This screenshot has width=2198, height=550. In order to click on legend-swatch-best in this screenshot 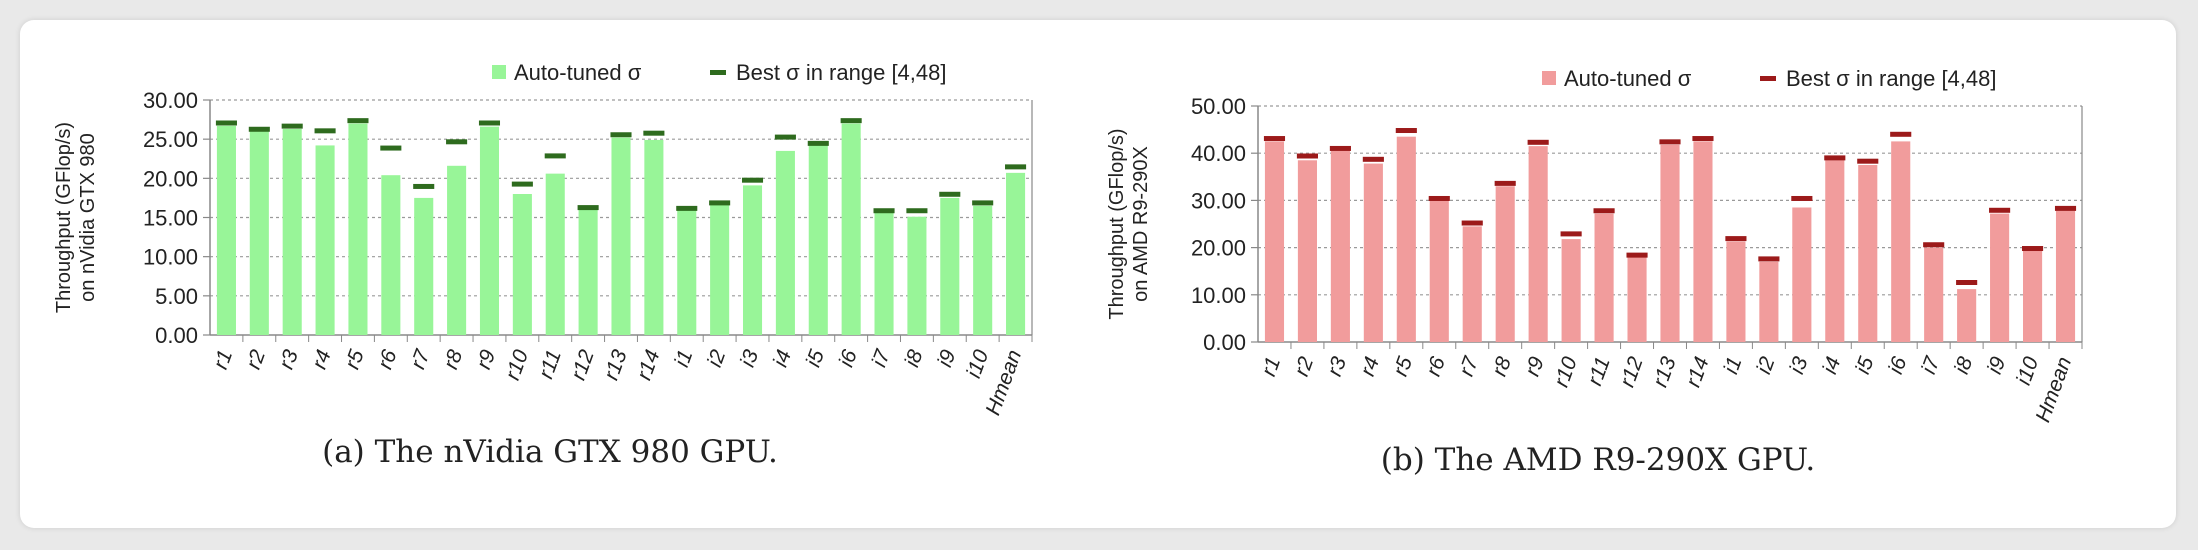, I will do `click(1768, 78)`.